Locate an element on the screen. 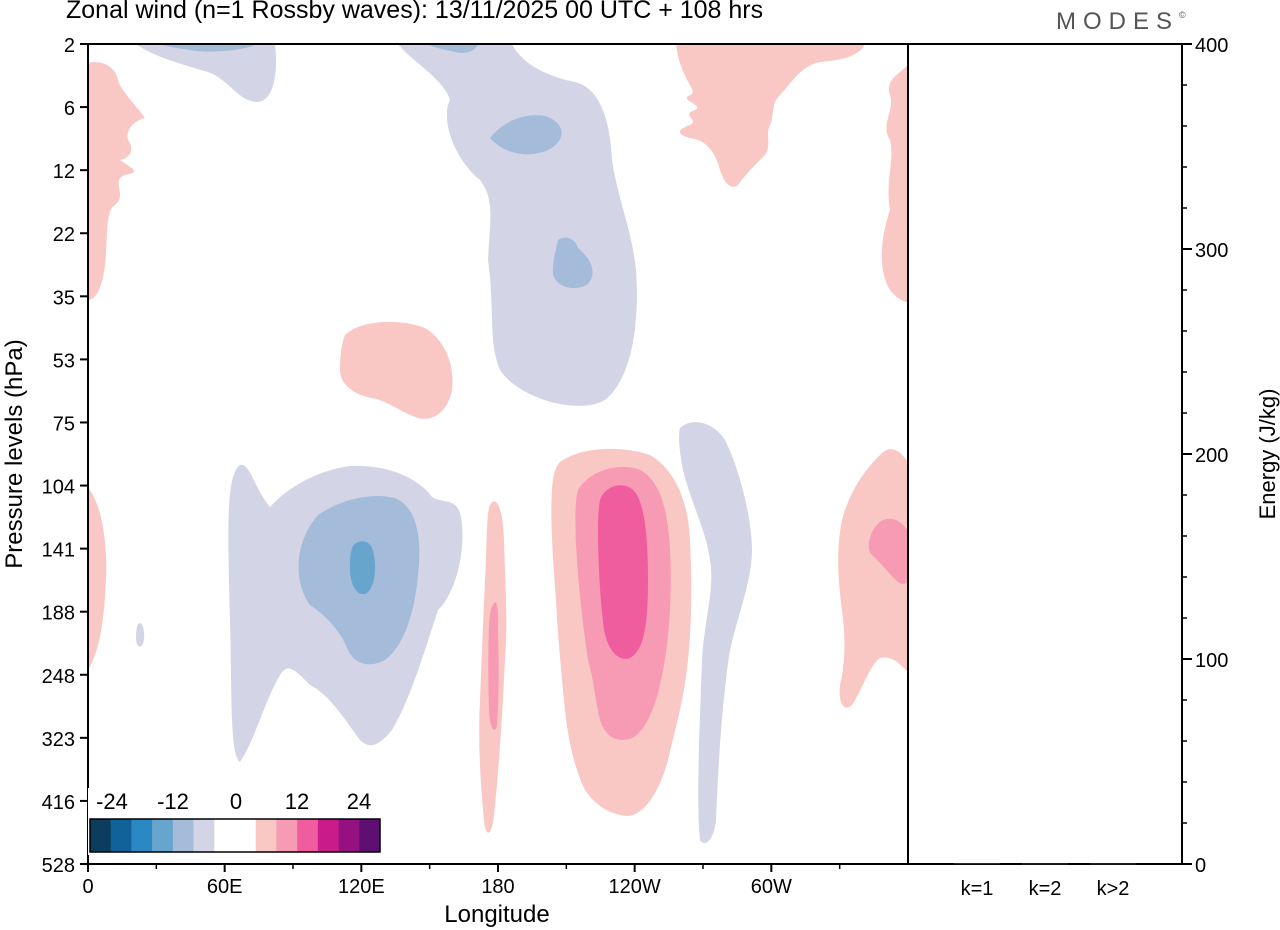  x-tick-label: 60W is located at coordinates (771, 887).